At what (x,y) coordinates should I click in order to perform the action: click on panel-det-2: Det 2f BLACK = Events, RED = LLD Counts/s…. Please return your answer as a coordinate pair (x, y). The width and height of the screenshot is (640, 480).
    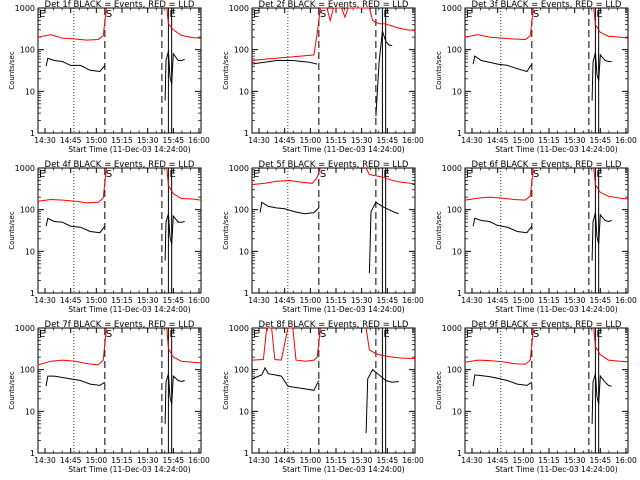
    Looking at the image, I should click on (323, 77).